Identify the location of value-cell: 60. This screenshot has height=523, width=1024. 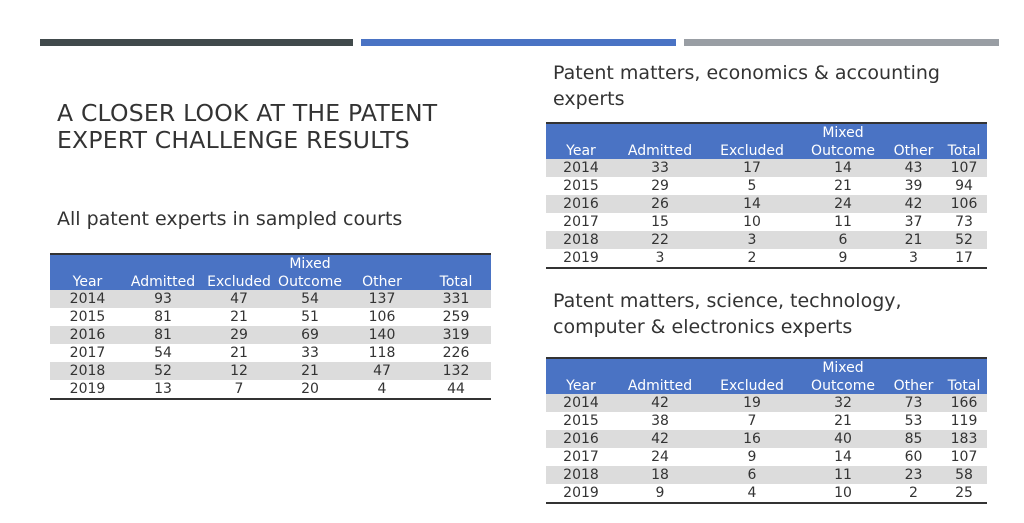
(913, 457).